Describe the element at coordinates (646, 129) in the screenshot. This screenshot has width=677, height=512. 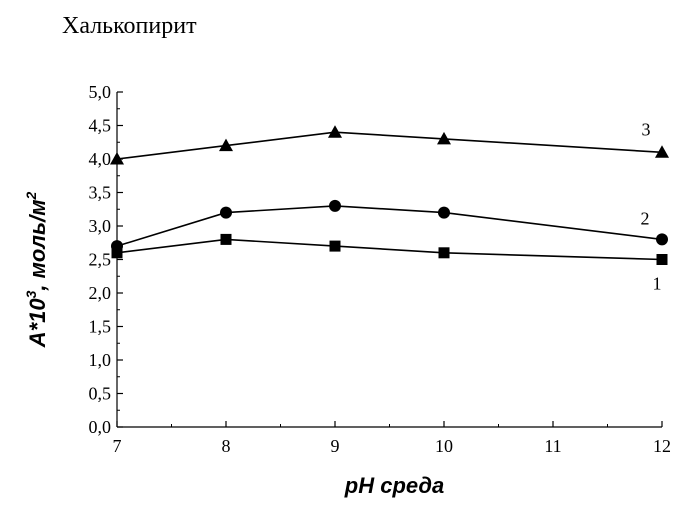
I see `series-label-3: 3` at that location.